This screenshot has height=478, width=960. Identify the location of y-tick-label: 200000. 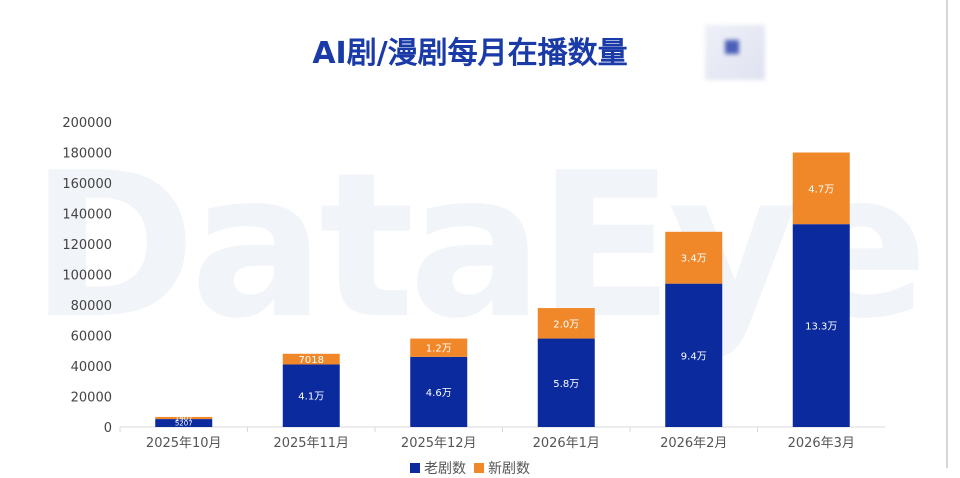
(87, 123).